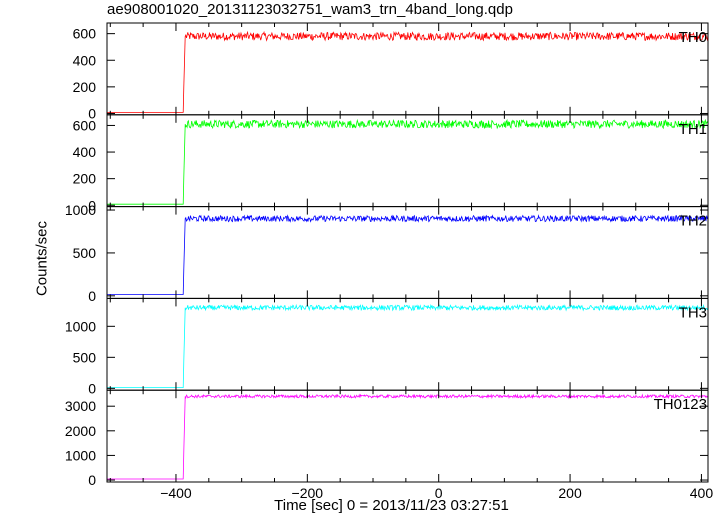 The height and width of the screenshot is (516, 723). I want to click on x-axis-label: Time [sec] 0 = 2013/11/23 03:27:51, so click(391, 505).